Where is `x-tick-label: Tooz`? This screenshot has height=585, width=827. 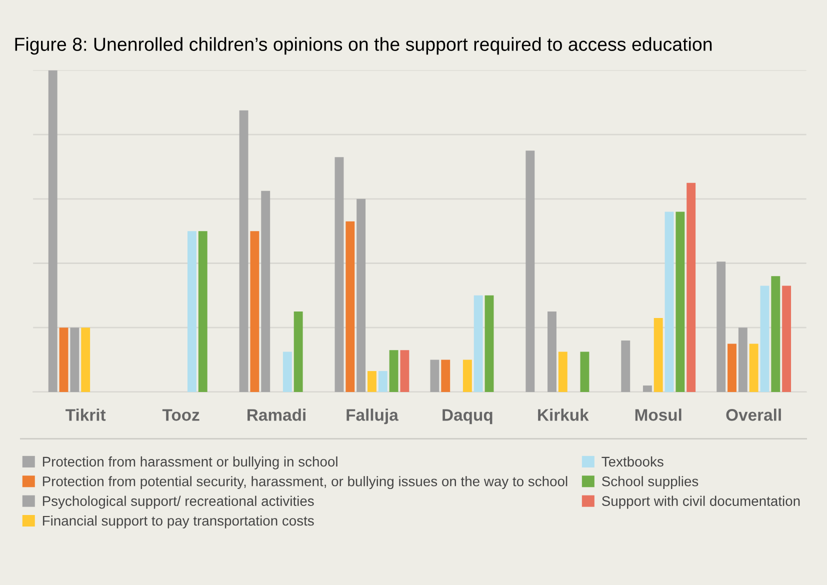
x-tick-label: Tooz is located at coordinates (181, 415).